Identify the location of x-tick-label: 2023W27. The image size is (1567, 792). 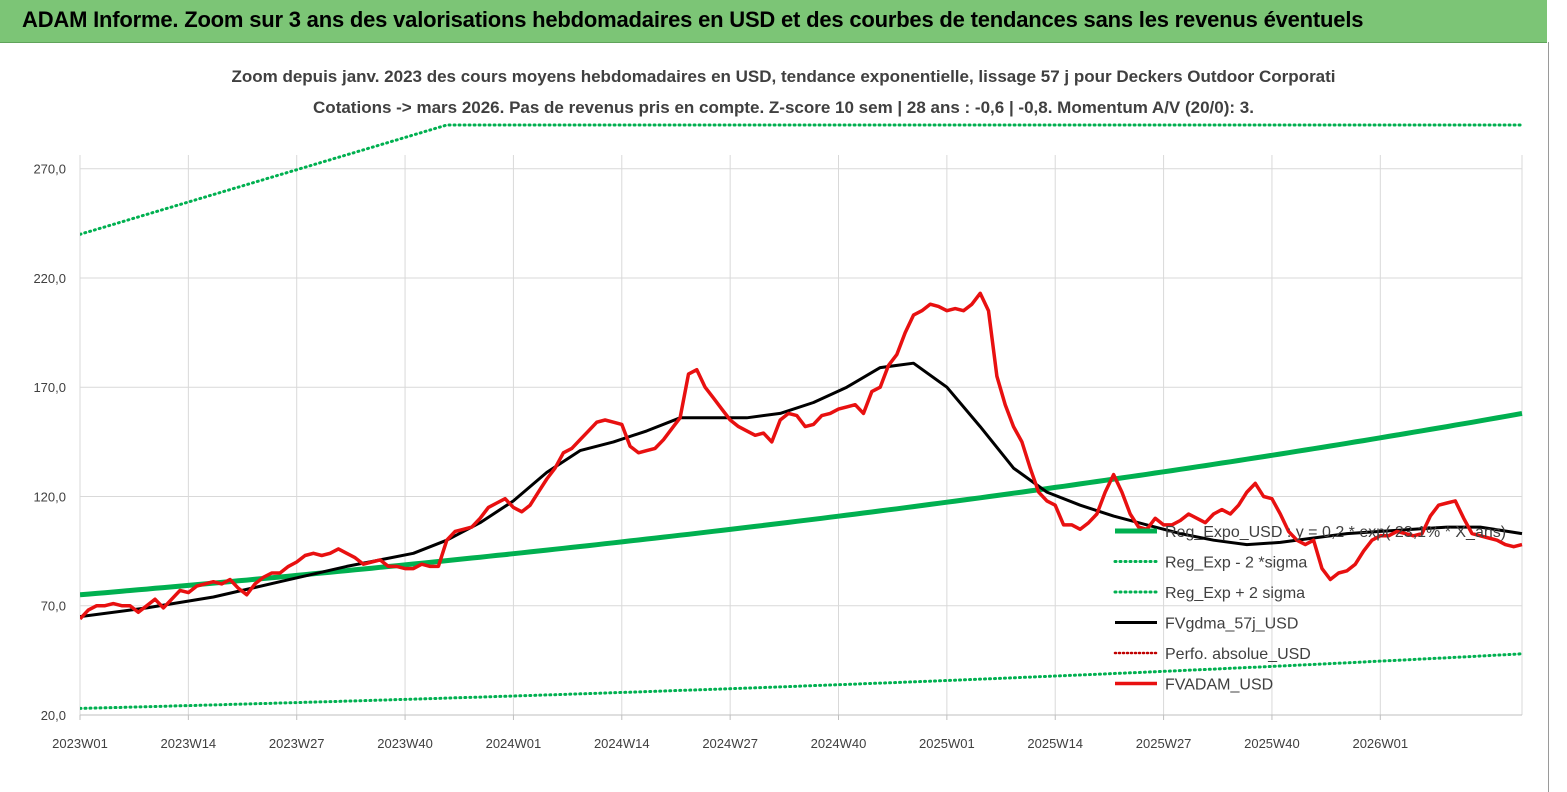
(297, 743).